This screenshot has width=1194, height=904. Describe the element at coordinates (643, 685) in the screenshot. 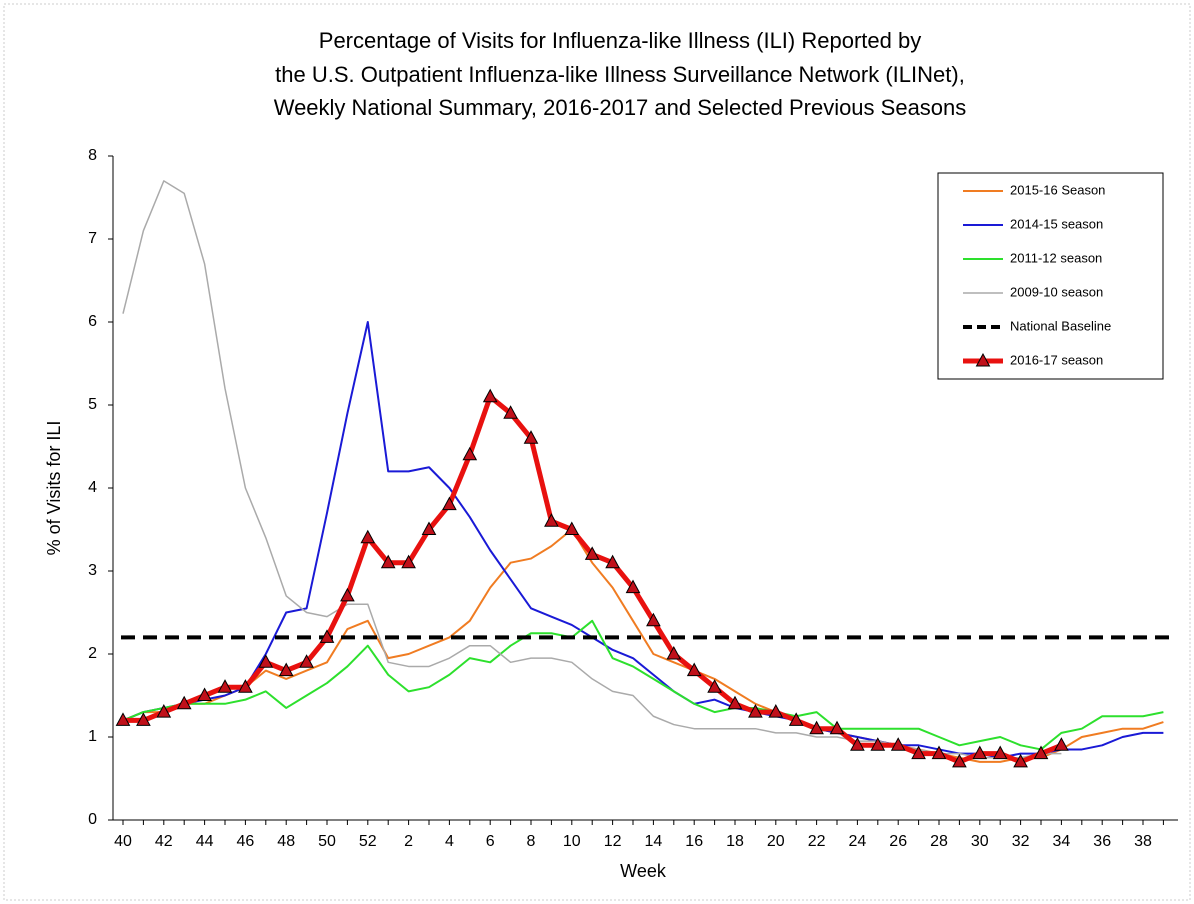

I see `series-line` at that location.